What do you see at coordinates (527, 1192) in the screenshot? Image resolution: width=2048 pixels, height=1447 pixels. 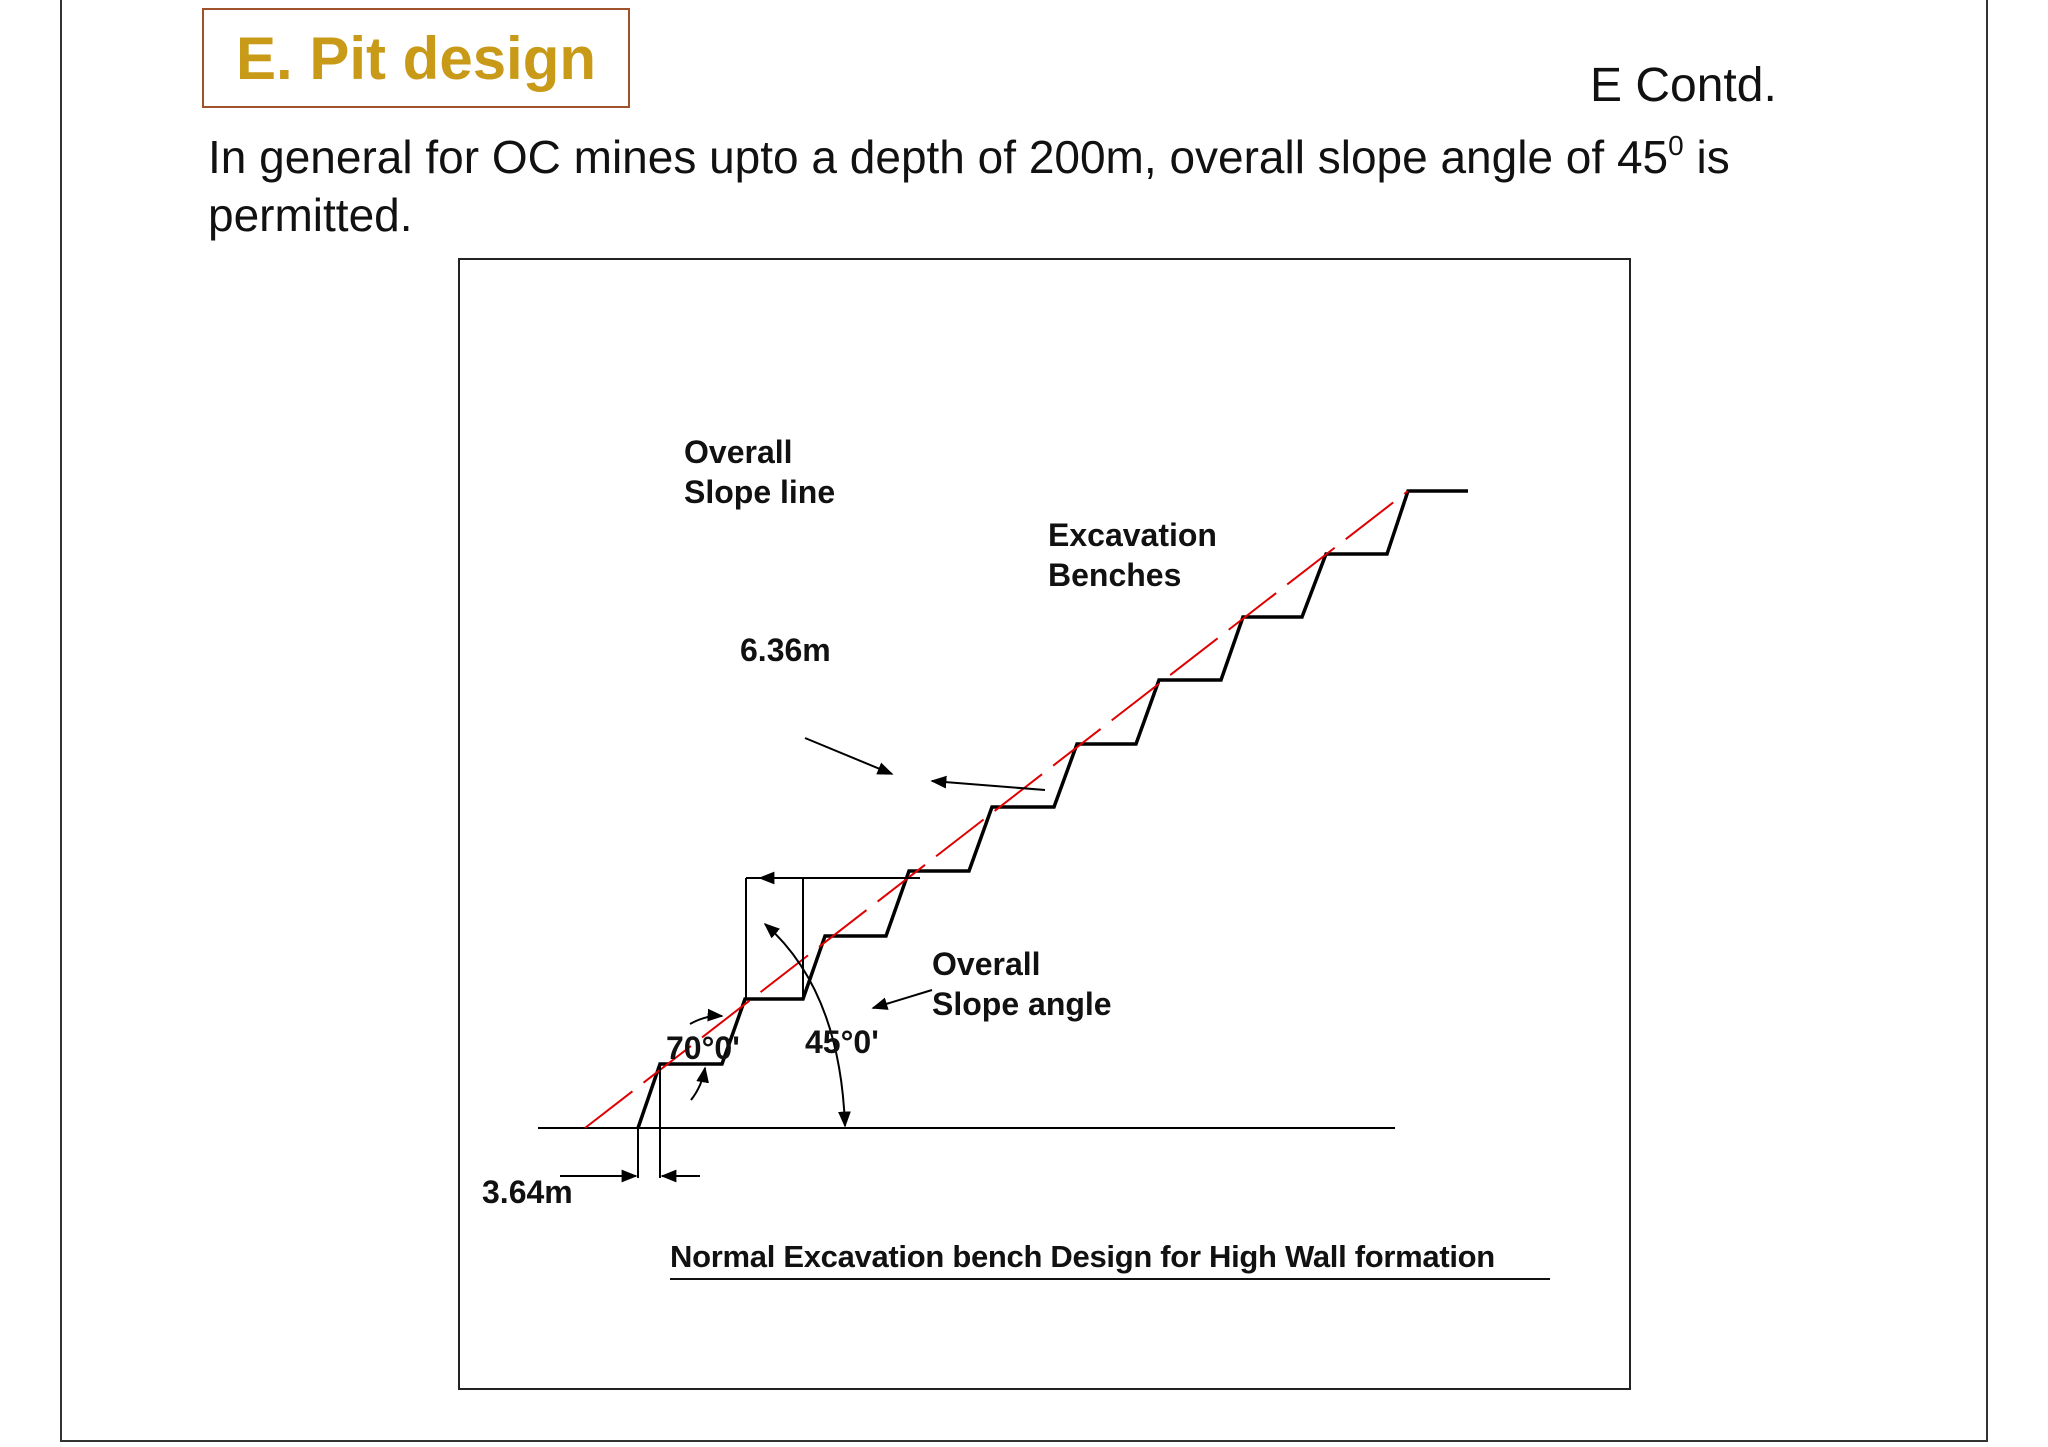 I see `toe-offset-label: 3.64m` at bounding box center [527, 1192].